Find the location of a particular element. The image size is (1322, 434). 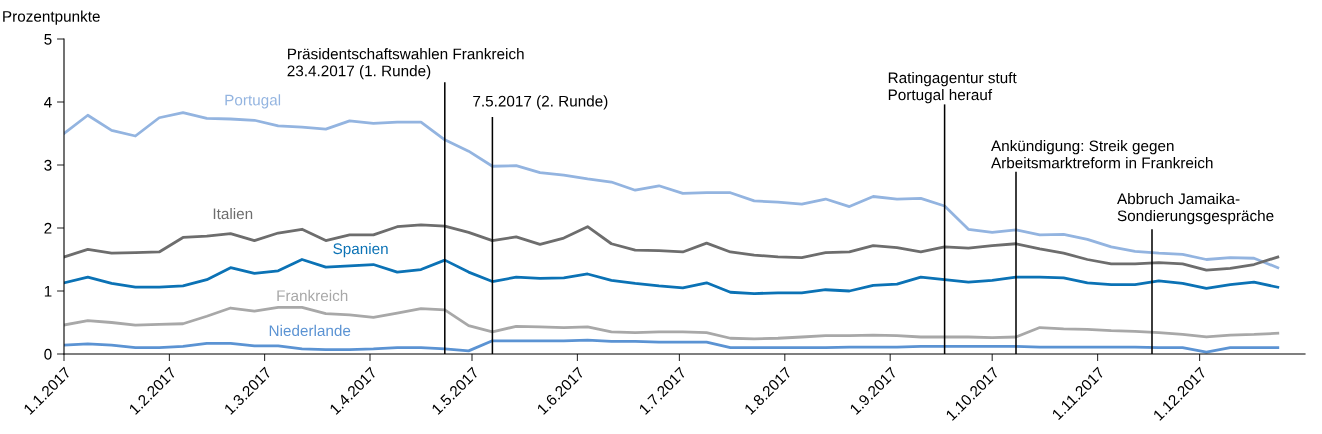

y-tick-label: 1 is located at coordinates (48, 291).